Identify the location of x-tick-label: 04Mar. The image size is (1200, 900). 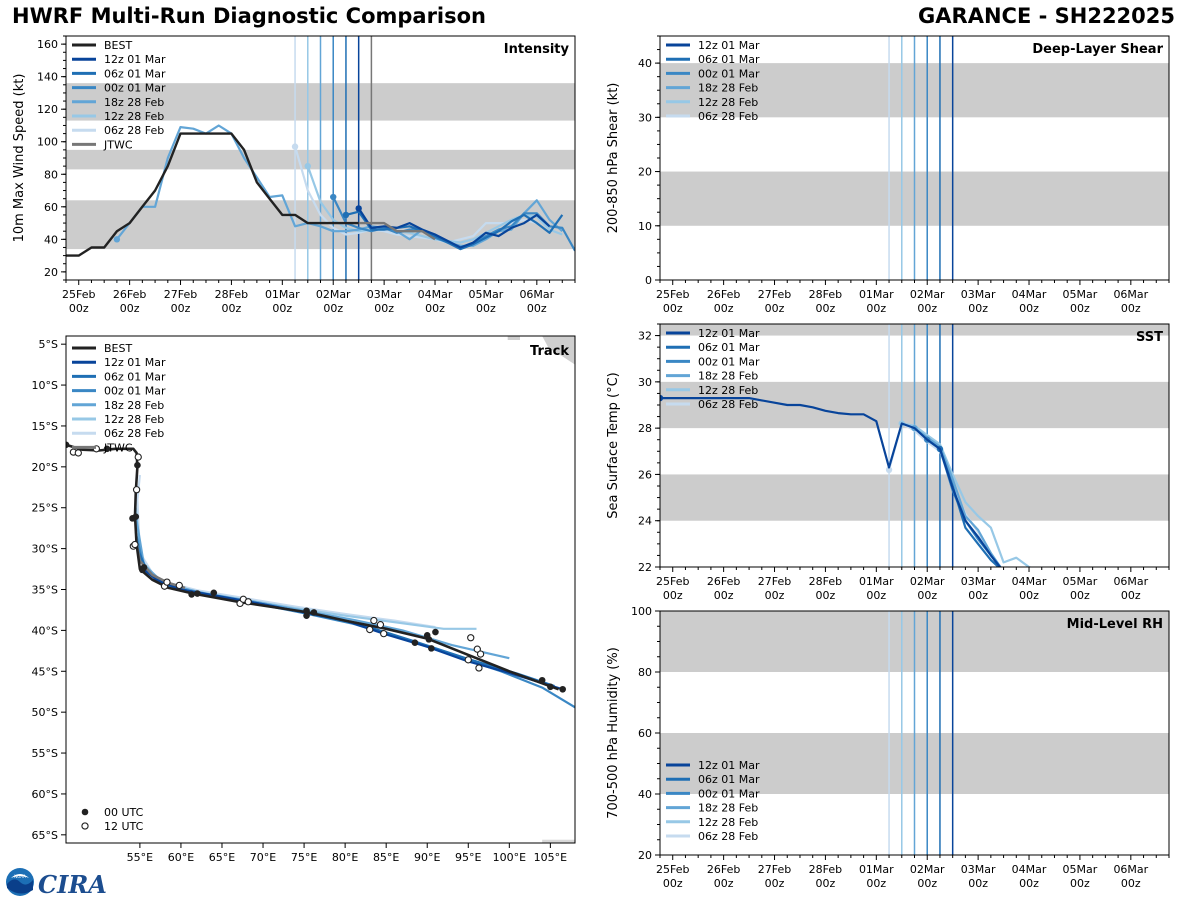
(1029, 294).